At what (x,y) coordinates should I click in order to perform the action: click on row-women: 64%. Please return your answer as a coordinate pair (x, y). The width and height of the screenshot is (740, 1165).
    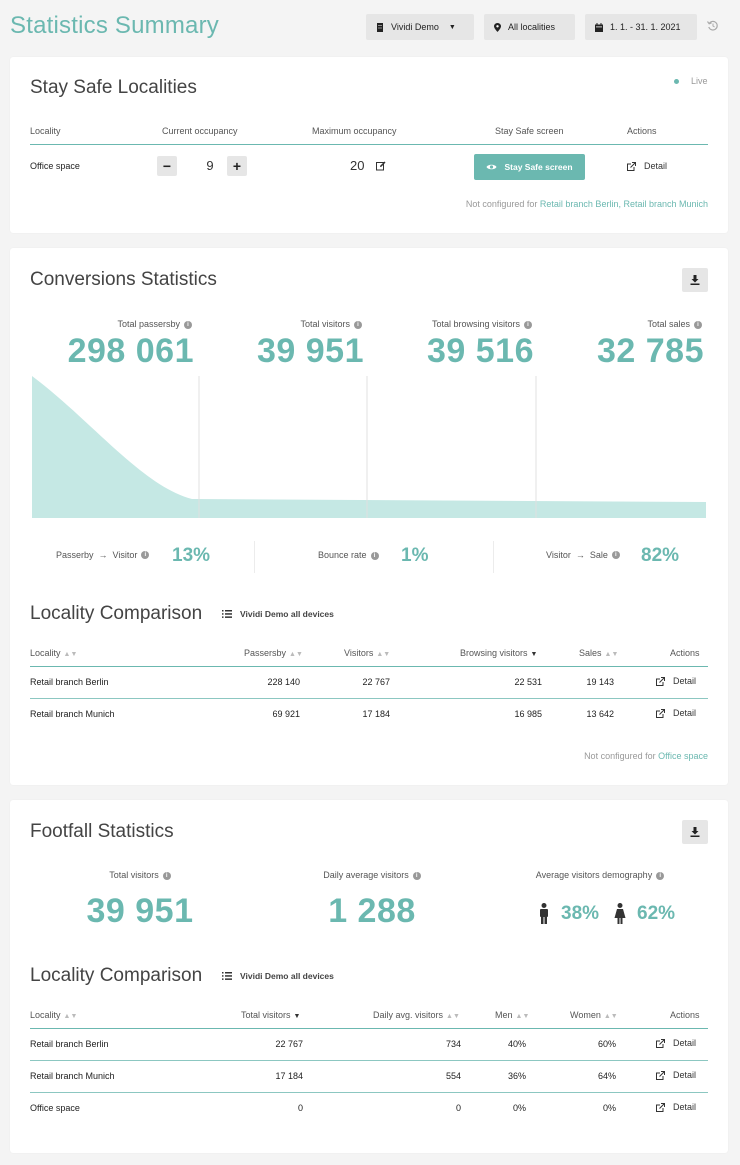
    Looking at the image, I should click on (606, 1076).